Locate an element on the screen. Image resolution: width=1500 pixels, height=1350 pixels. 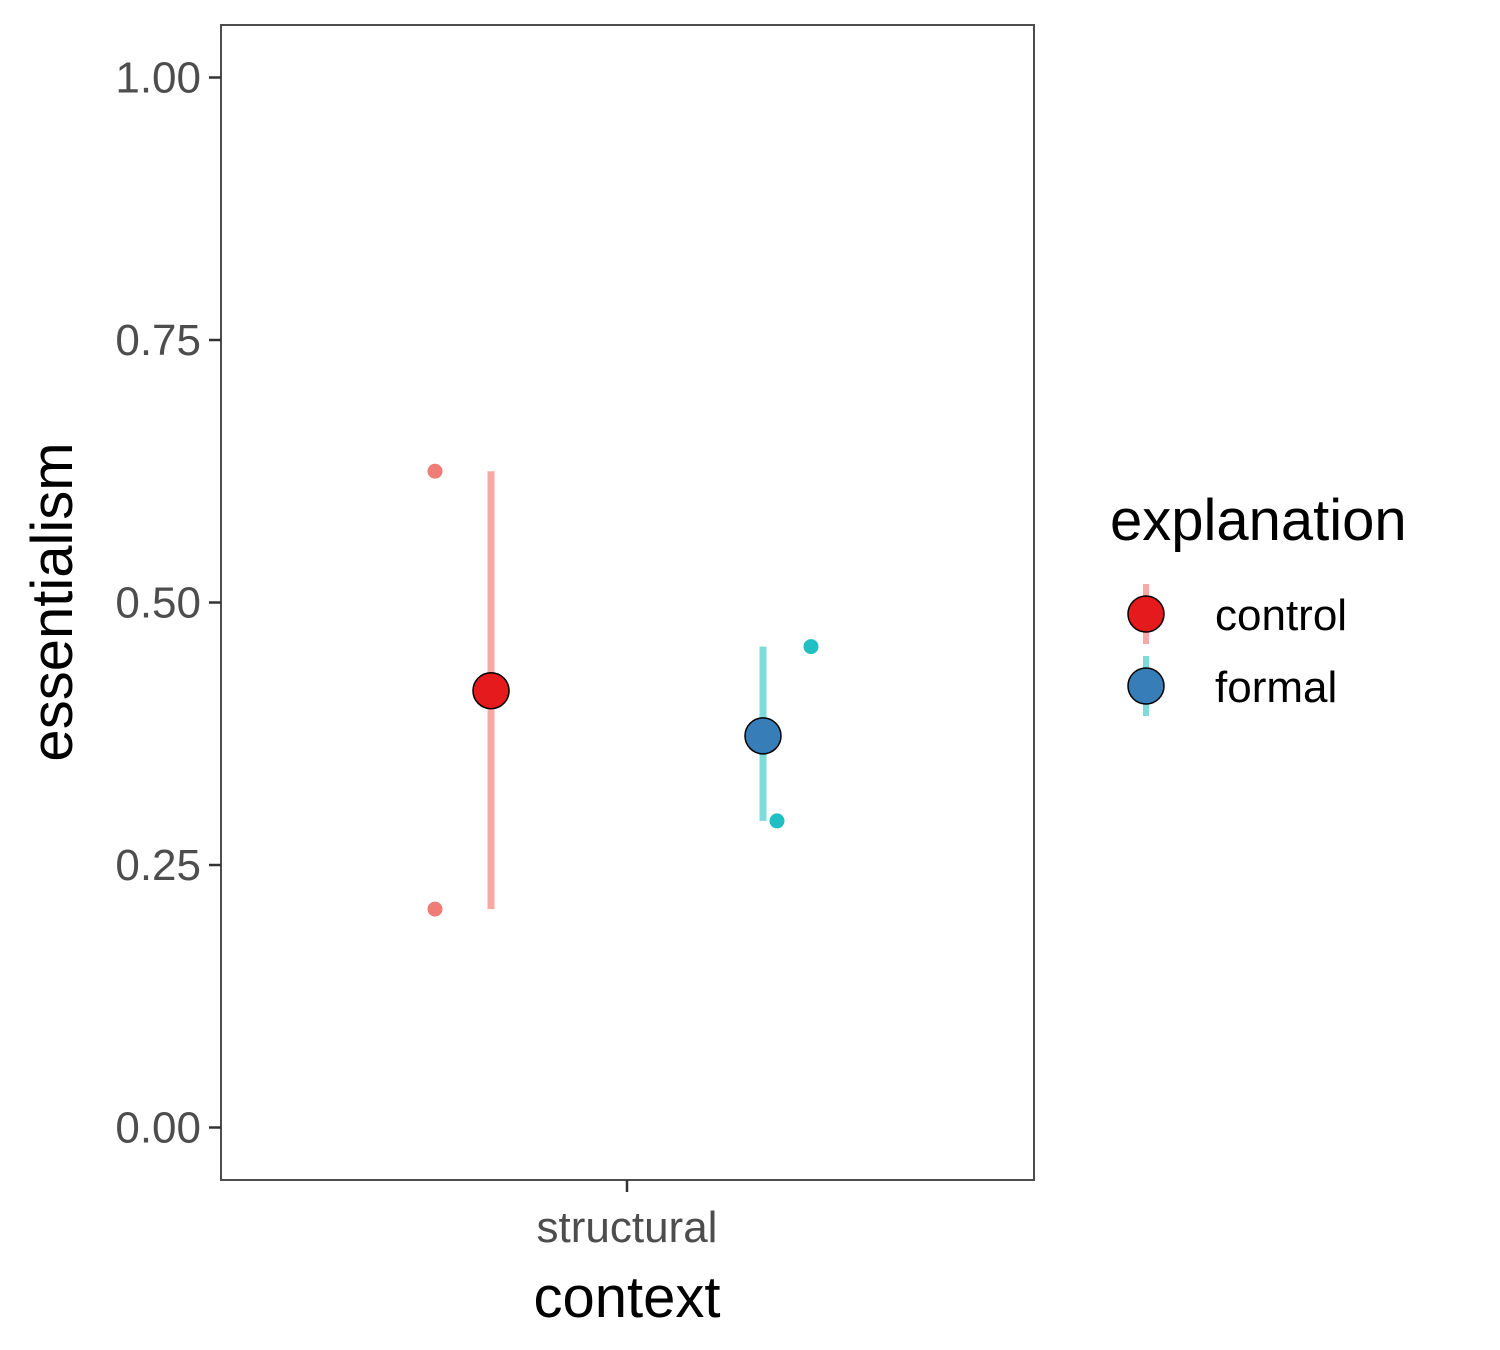
x-axis-title: context is located at coordinates (627, 1297).